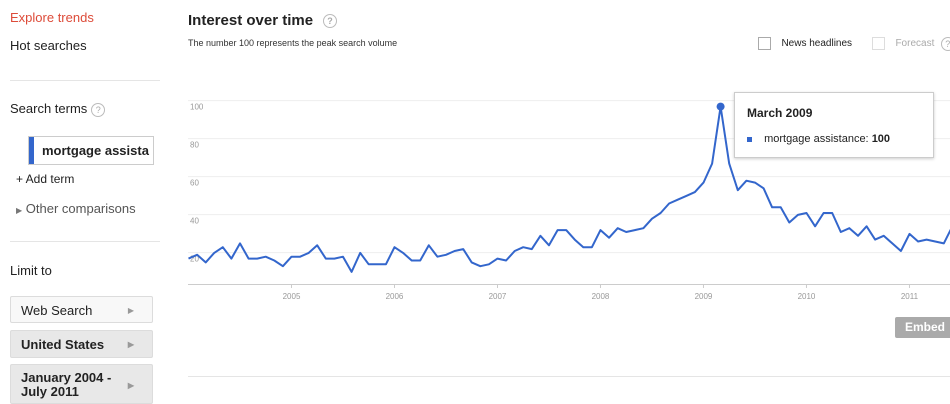  Describe the element at coordinates (569, 376) in the screenshot. I see `divider` at that location.